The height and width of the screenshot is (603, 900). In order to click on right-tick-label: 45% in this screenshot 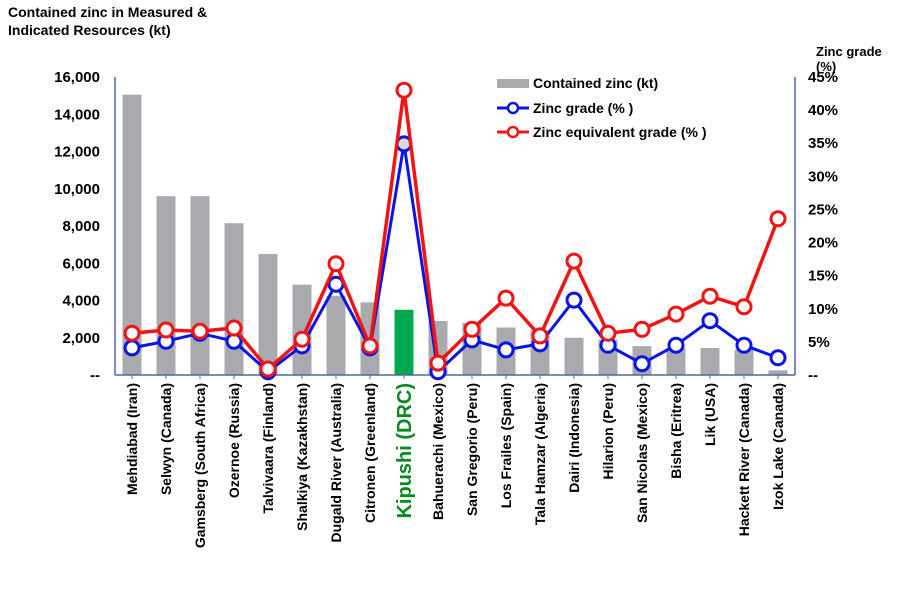, I will do `click(823, 77)`.